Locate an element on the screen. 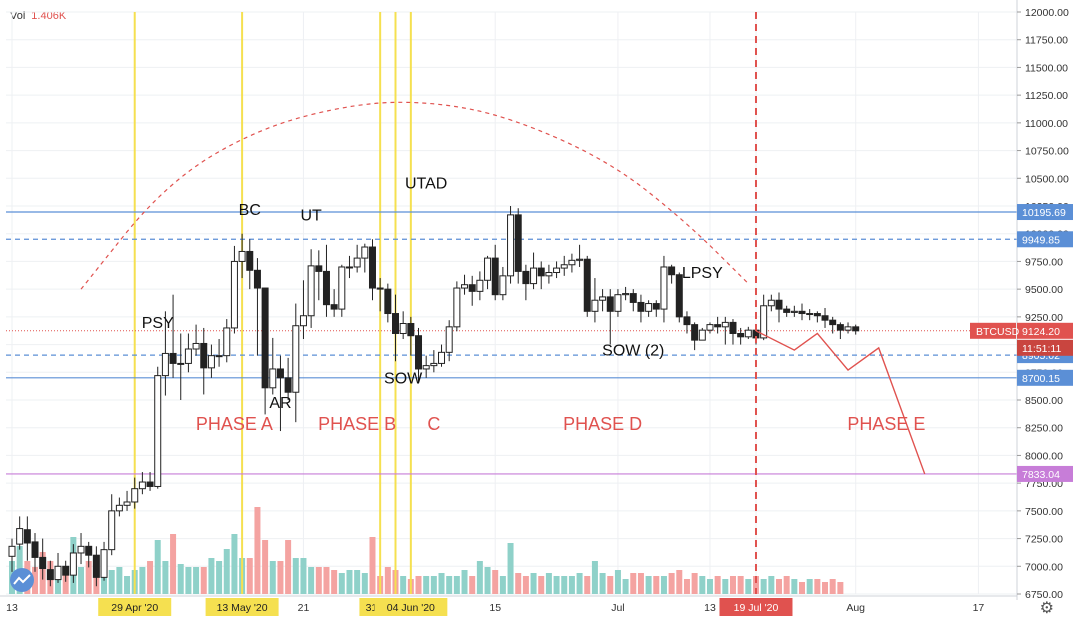 Image resolution: width=1080 pixels, height=624 pixels. time-axis-label: 13 is located at coordinates (710, 608).